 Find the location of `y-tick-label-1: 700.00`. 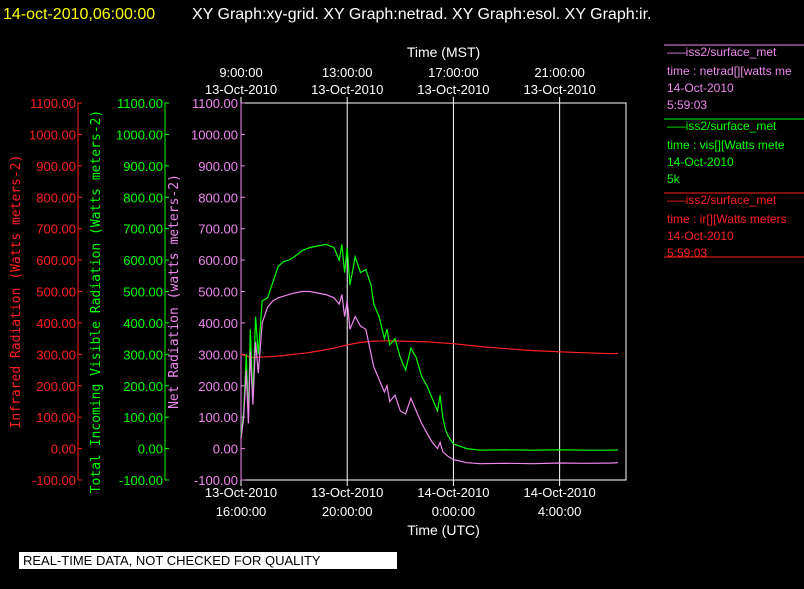

y-tick-label-1: 700.00 is located at coordinates (143, 229).